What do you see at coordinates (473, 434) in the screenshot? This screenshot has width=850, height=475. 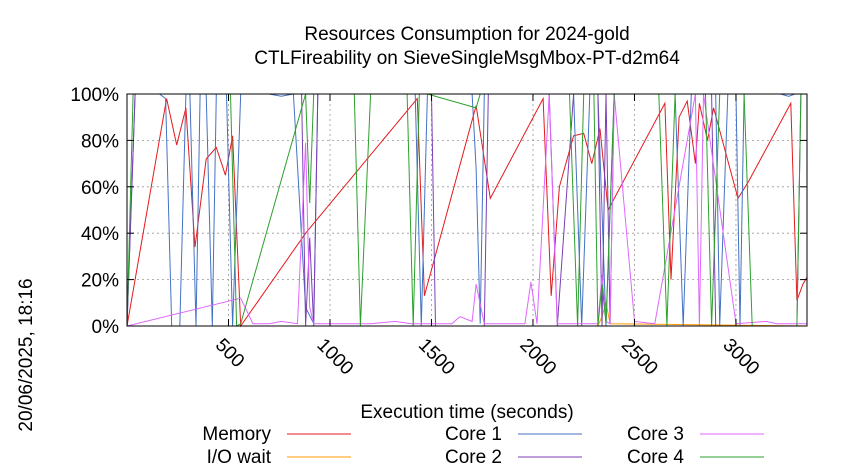 I see `legend-label-core-1: Core 1` at bounding box center [473, 434].